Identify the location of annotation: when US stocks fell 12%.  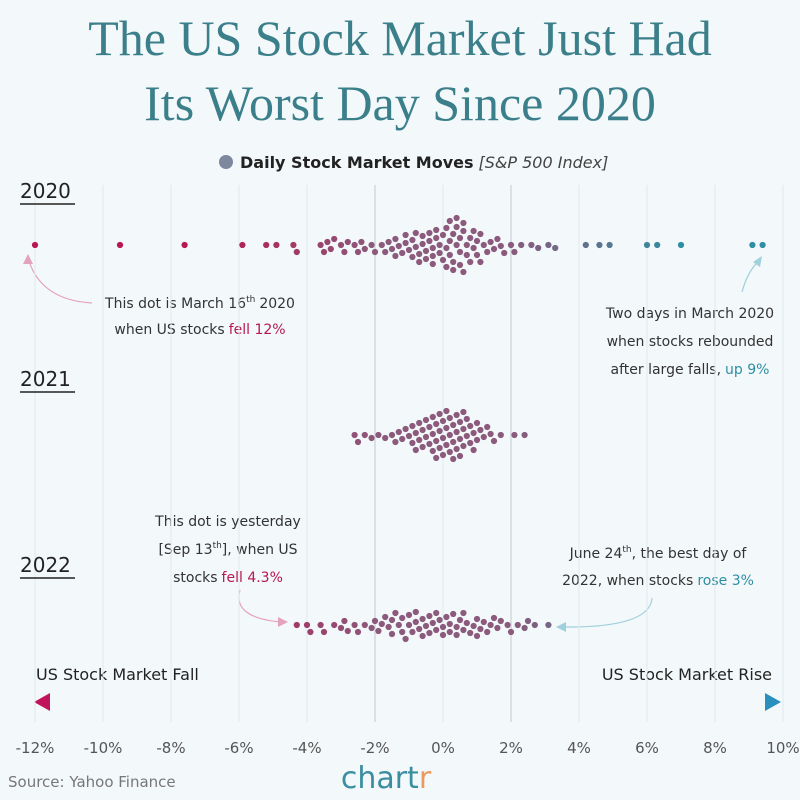
(199, 330).